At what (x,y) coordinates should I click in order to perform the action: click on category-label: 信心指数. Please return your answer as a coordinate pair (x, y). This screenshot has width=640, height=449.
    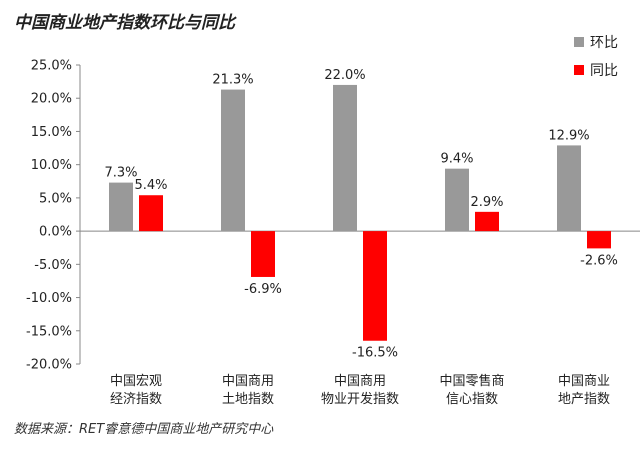
    Looking at the image, I should click on (472, 399).